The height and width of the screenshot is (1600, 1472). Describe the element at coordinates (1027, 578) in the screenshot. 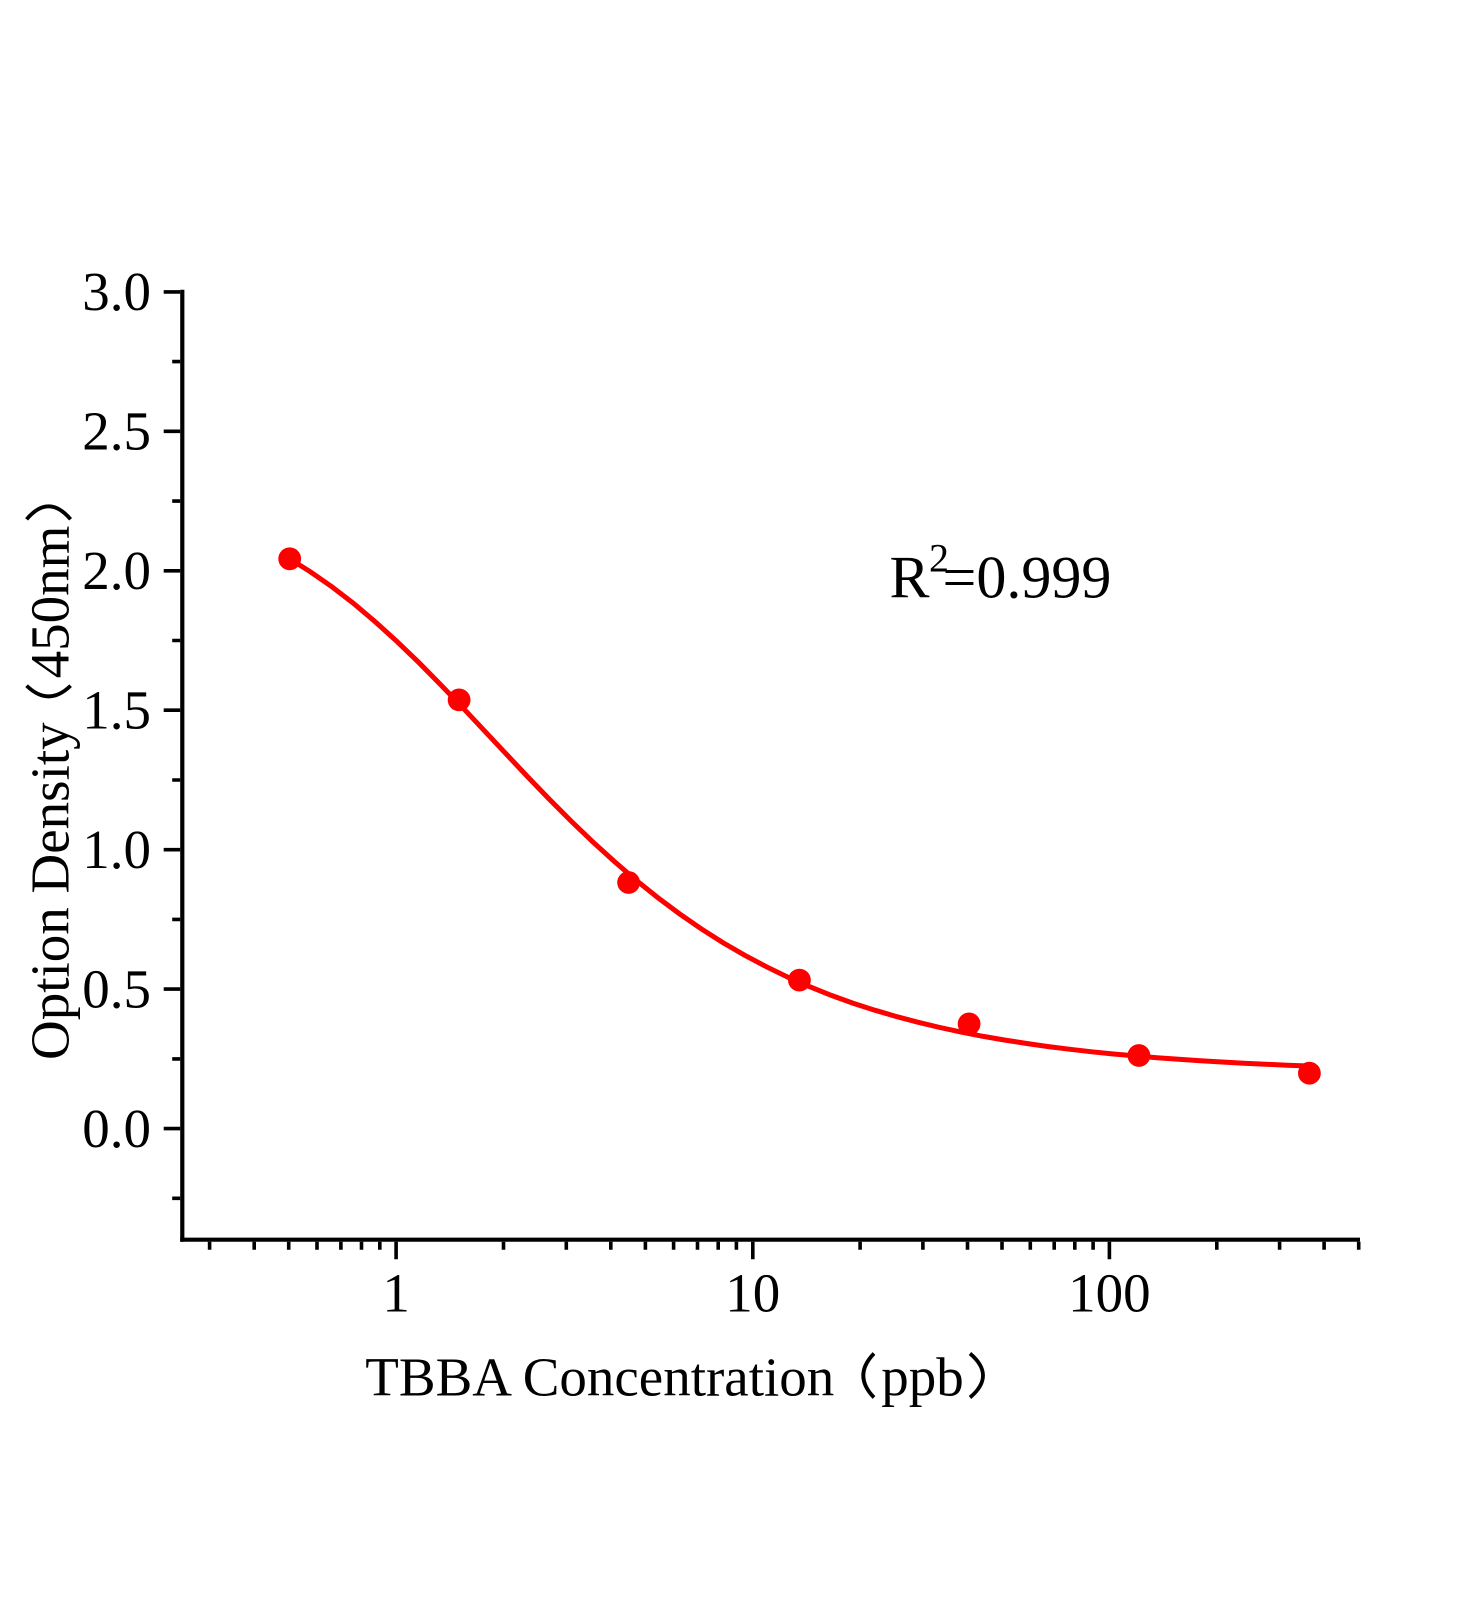

I see `svg-text: =0.999` at that location.